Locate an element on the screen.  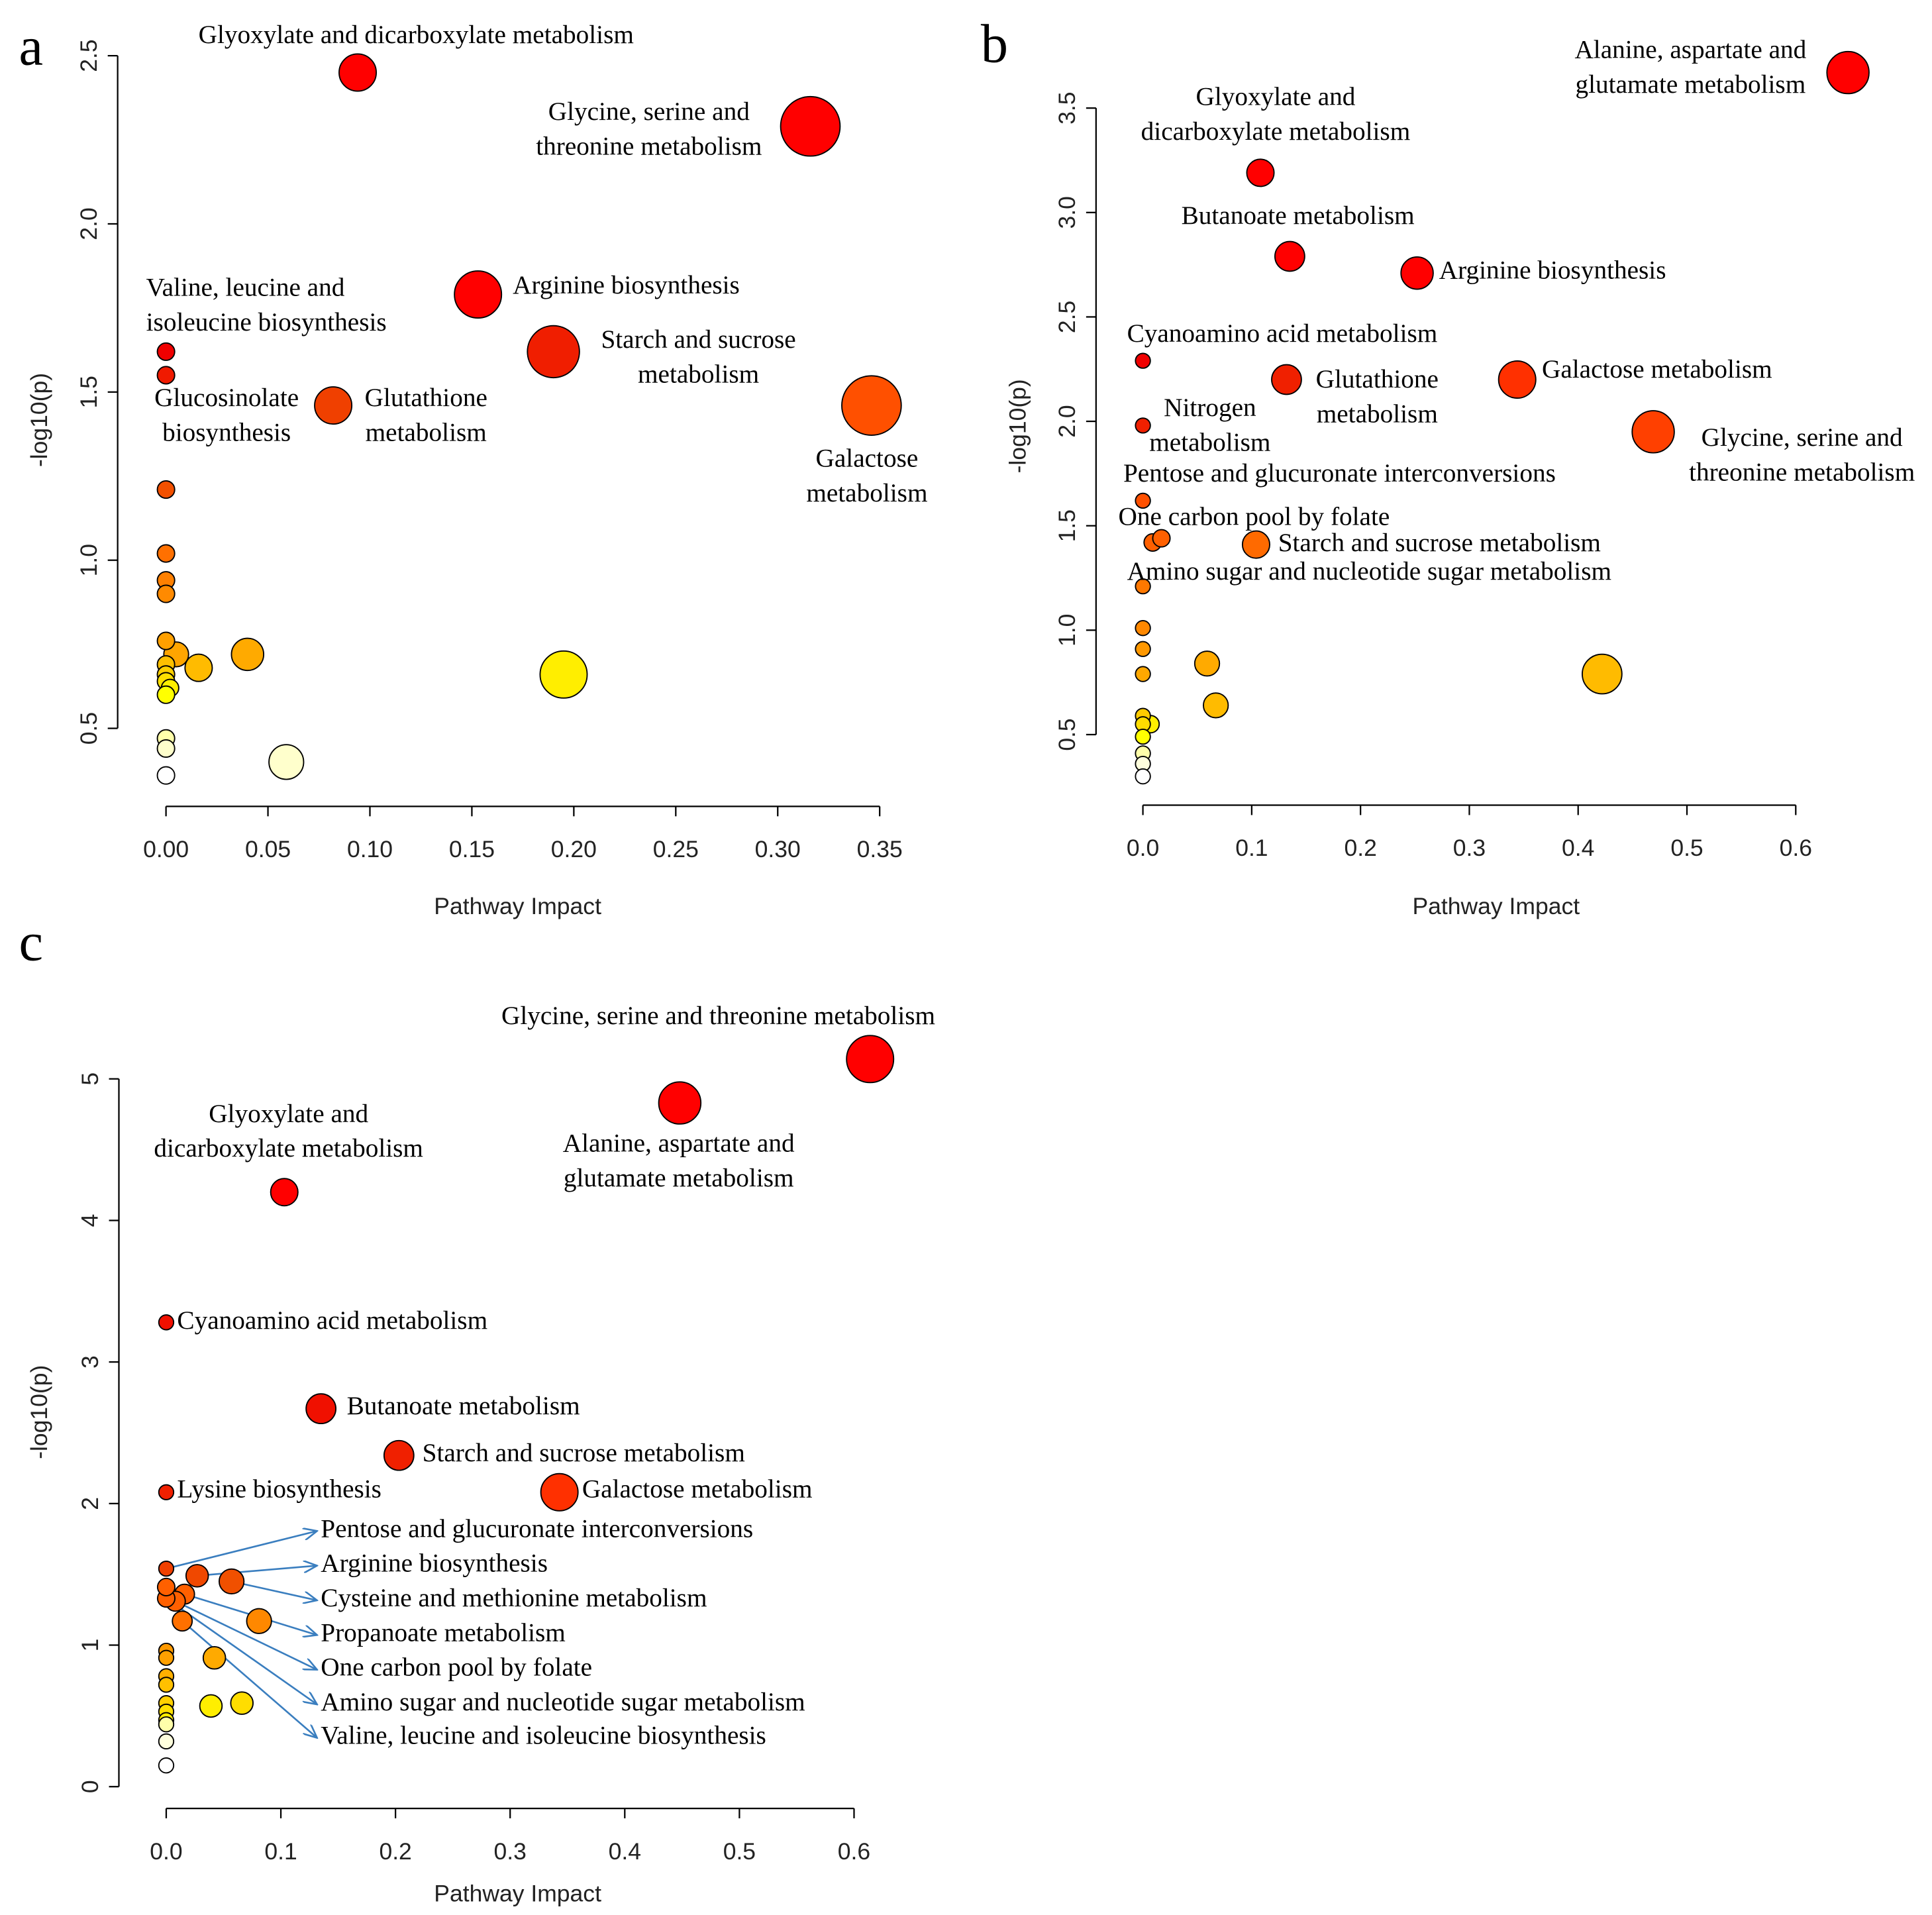
point-label: glutamate metabolism is located at coordinates (1691, 84).